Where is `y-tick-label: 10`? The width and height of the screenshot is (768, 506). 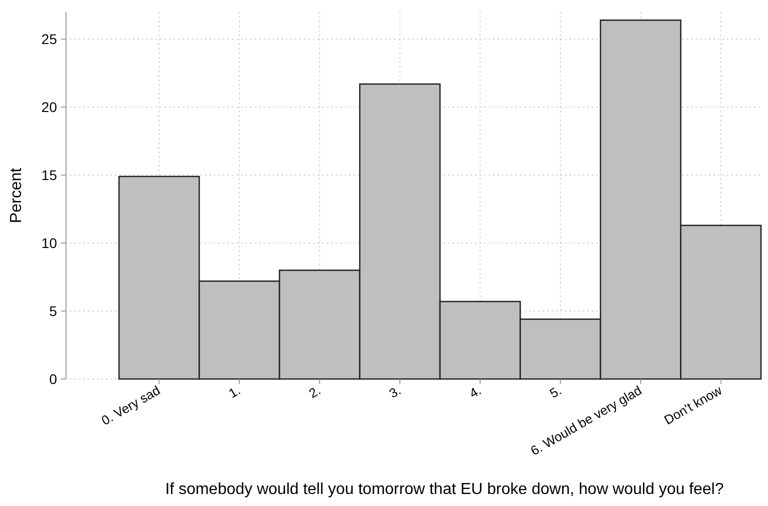 y-tick-label: 10 is located at coordinates (49, 242).